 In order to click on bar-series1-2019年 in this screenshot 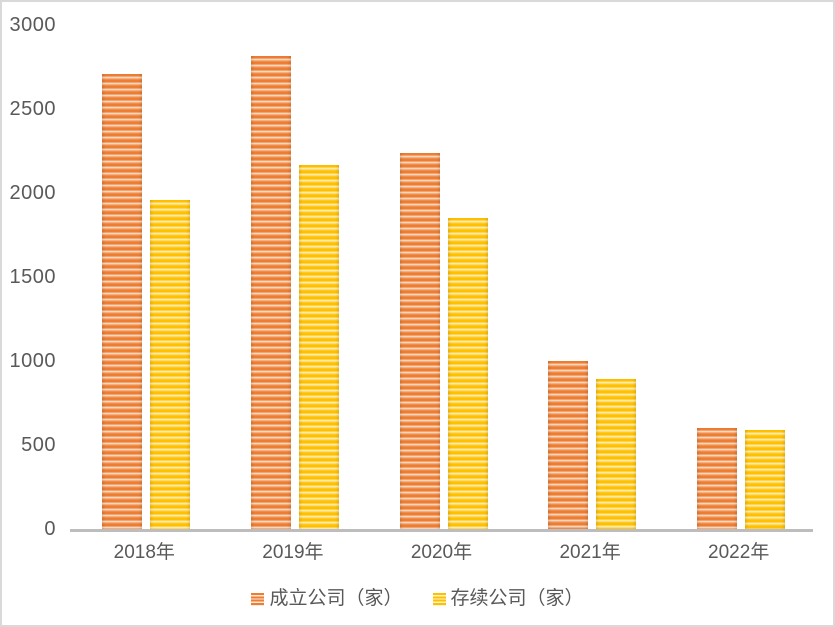, I will do `click(270, 292)`.